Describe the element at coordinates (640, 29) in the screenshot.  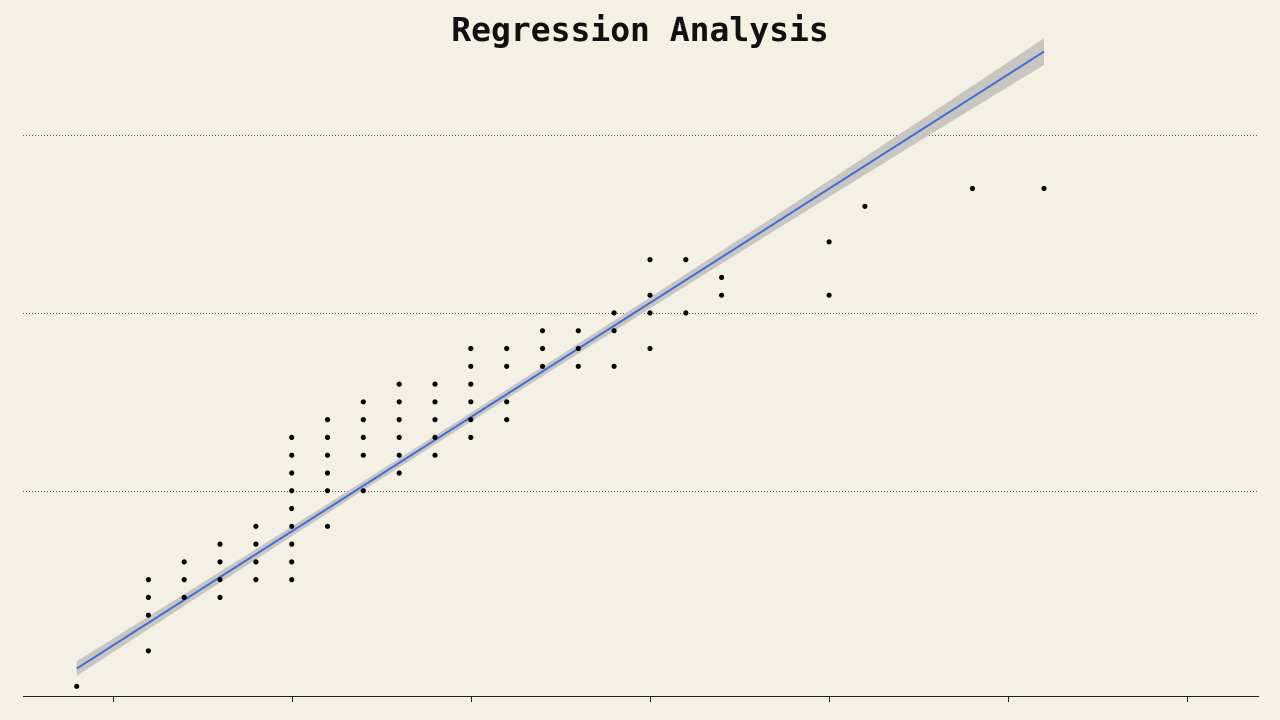
I see `chart-title: Regression Analysis` at that location.